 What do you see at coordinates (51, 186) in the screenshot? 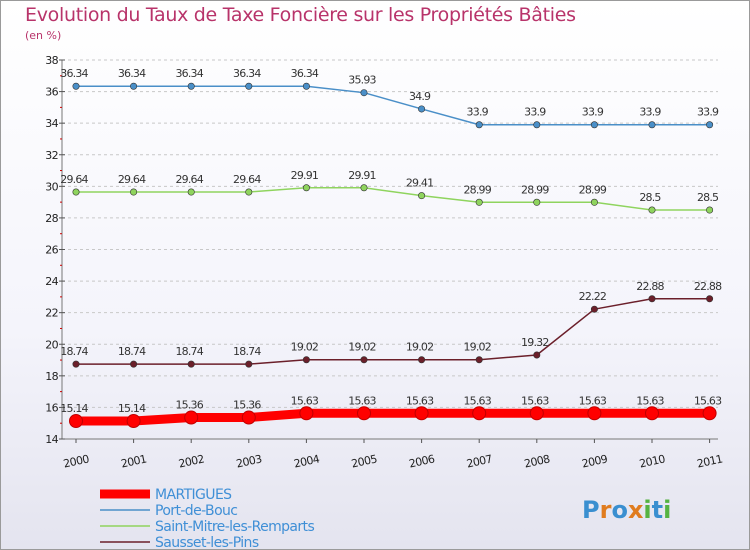
I see `y-tick-label: 30` at bounding box center [51, 186].